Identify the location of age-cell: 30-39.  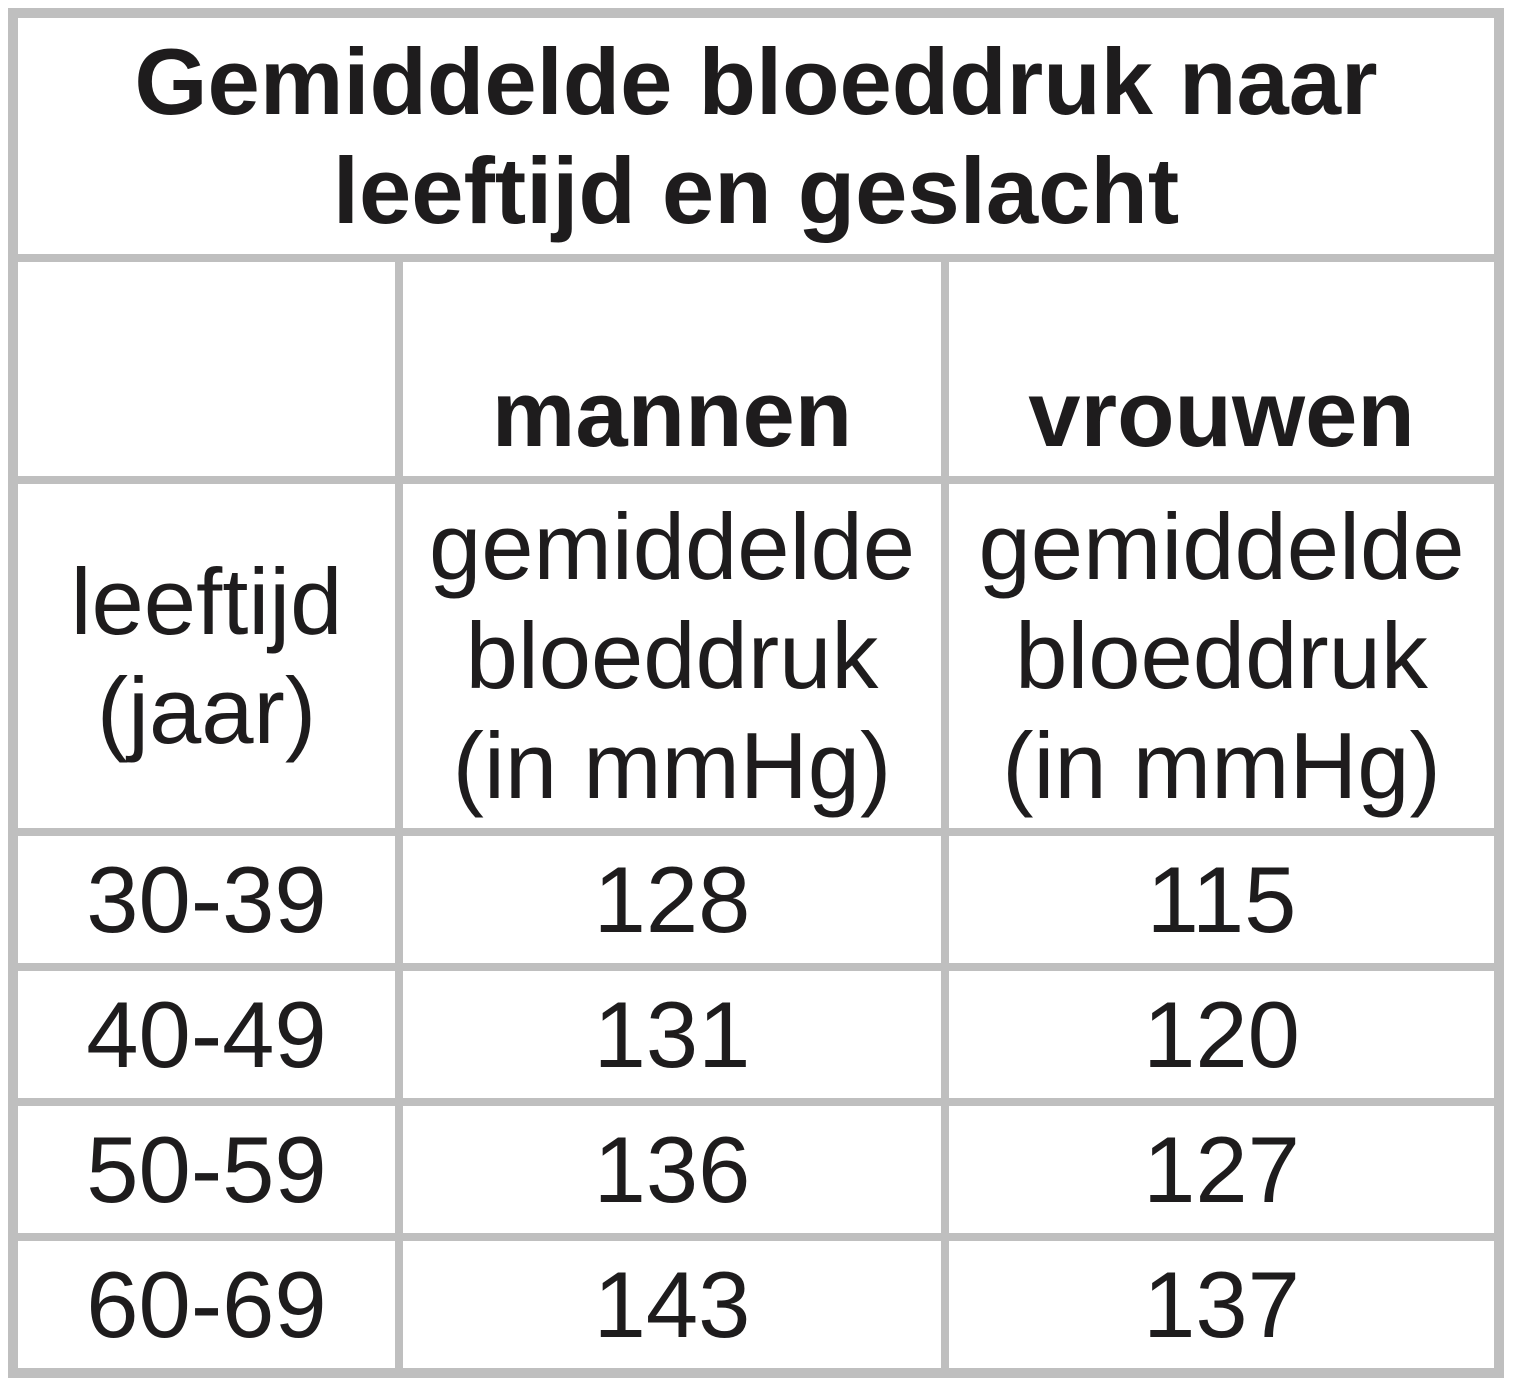
(210, 903).